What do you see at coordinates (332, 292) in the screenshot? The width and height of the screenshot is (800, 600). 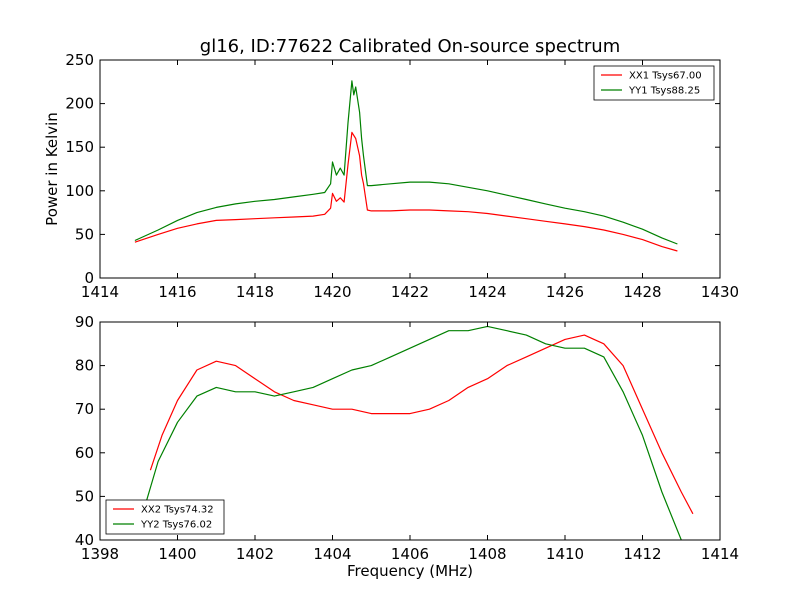 I see `x-tick-label: 1420` at bounding box center [332, 292].